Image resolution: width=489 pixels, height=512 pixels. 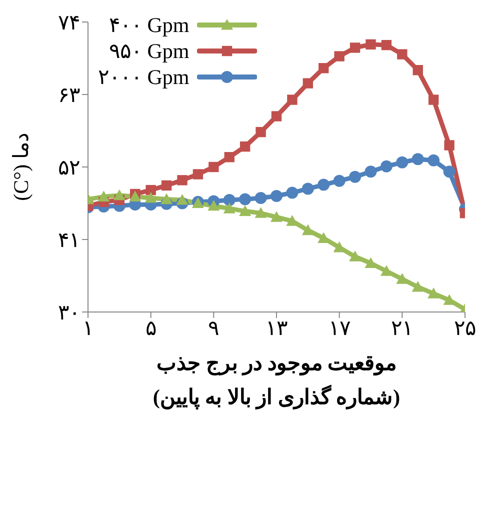 What do you see at coordinates (276, 380) in the screenshot?
I see `x-axis-title: موقعیت موجود در برج جذب (شماره گذاری از بالا به پایین)` at bounding box center [276, 380].